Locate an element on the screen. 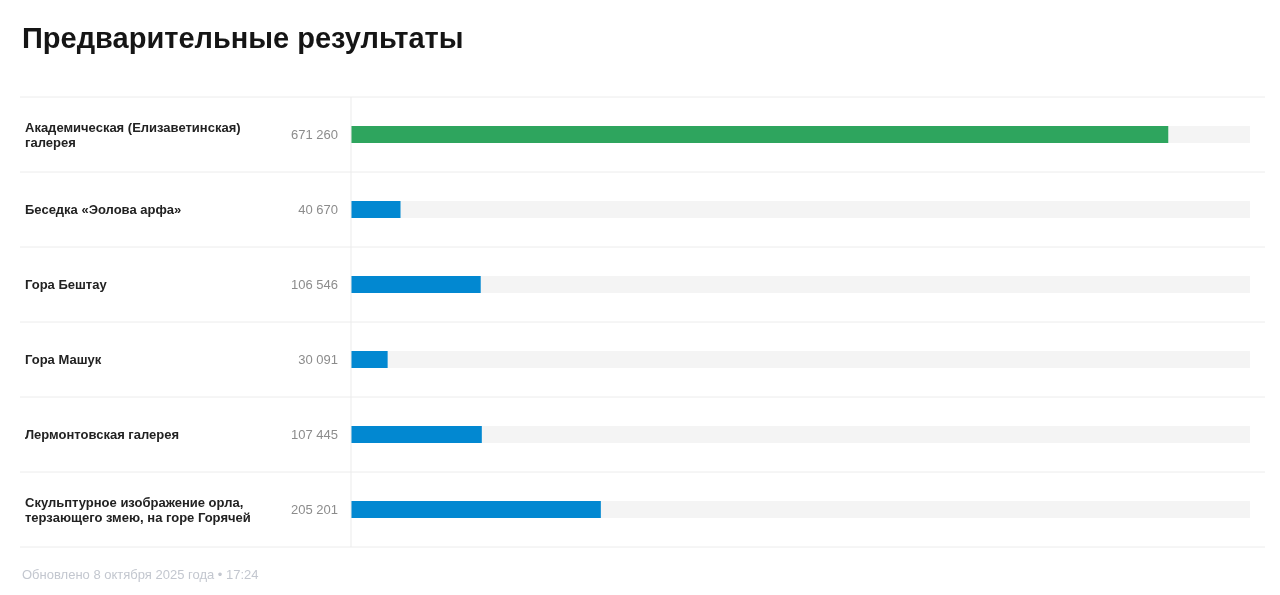 The image size is (1280, 595). y-tick-label: Беседка «Эолова арфа» is located at coordinates (103, 210).